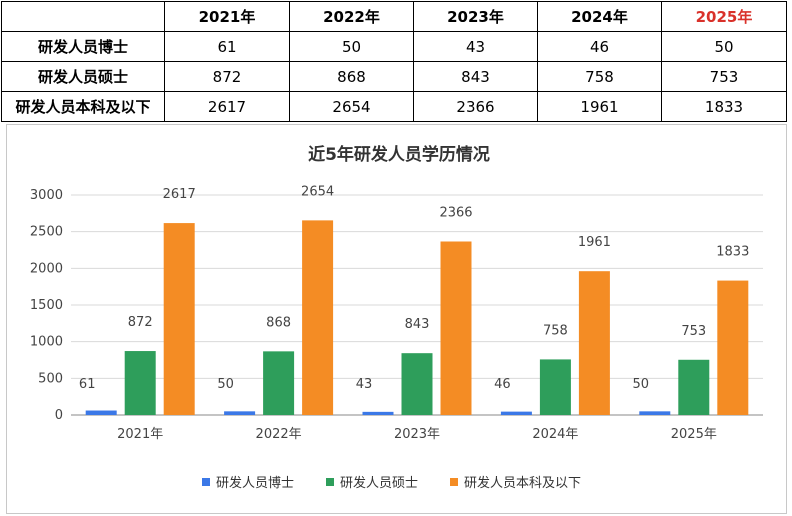  I want to click on table-header-row: 2021年 2022年 2023年 2024年 2025年, so click(394, 16).